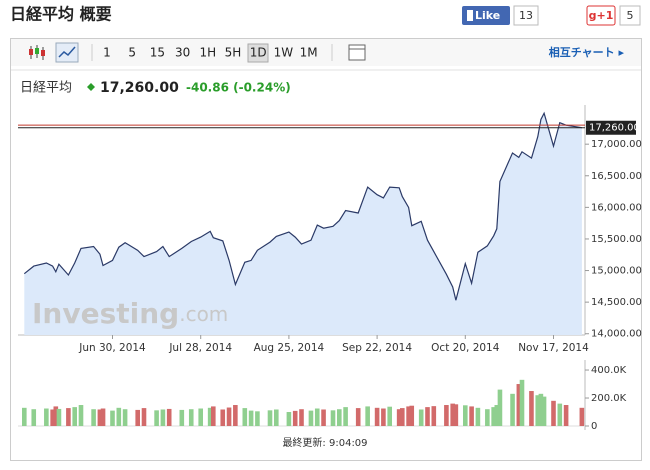 The width and height of the screenshot is (650, 470). What do you see at coordinates (107, 53) in the screenshot?
I see `timeframe: 1` at bounding box center [107, 53].